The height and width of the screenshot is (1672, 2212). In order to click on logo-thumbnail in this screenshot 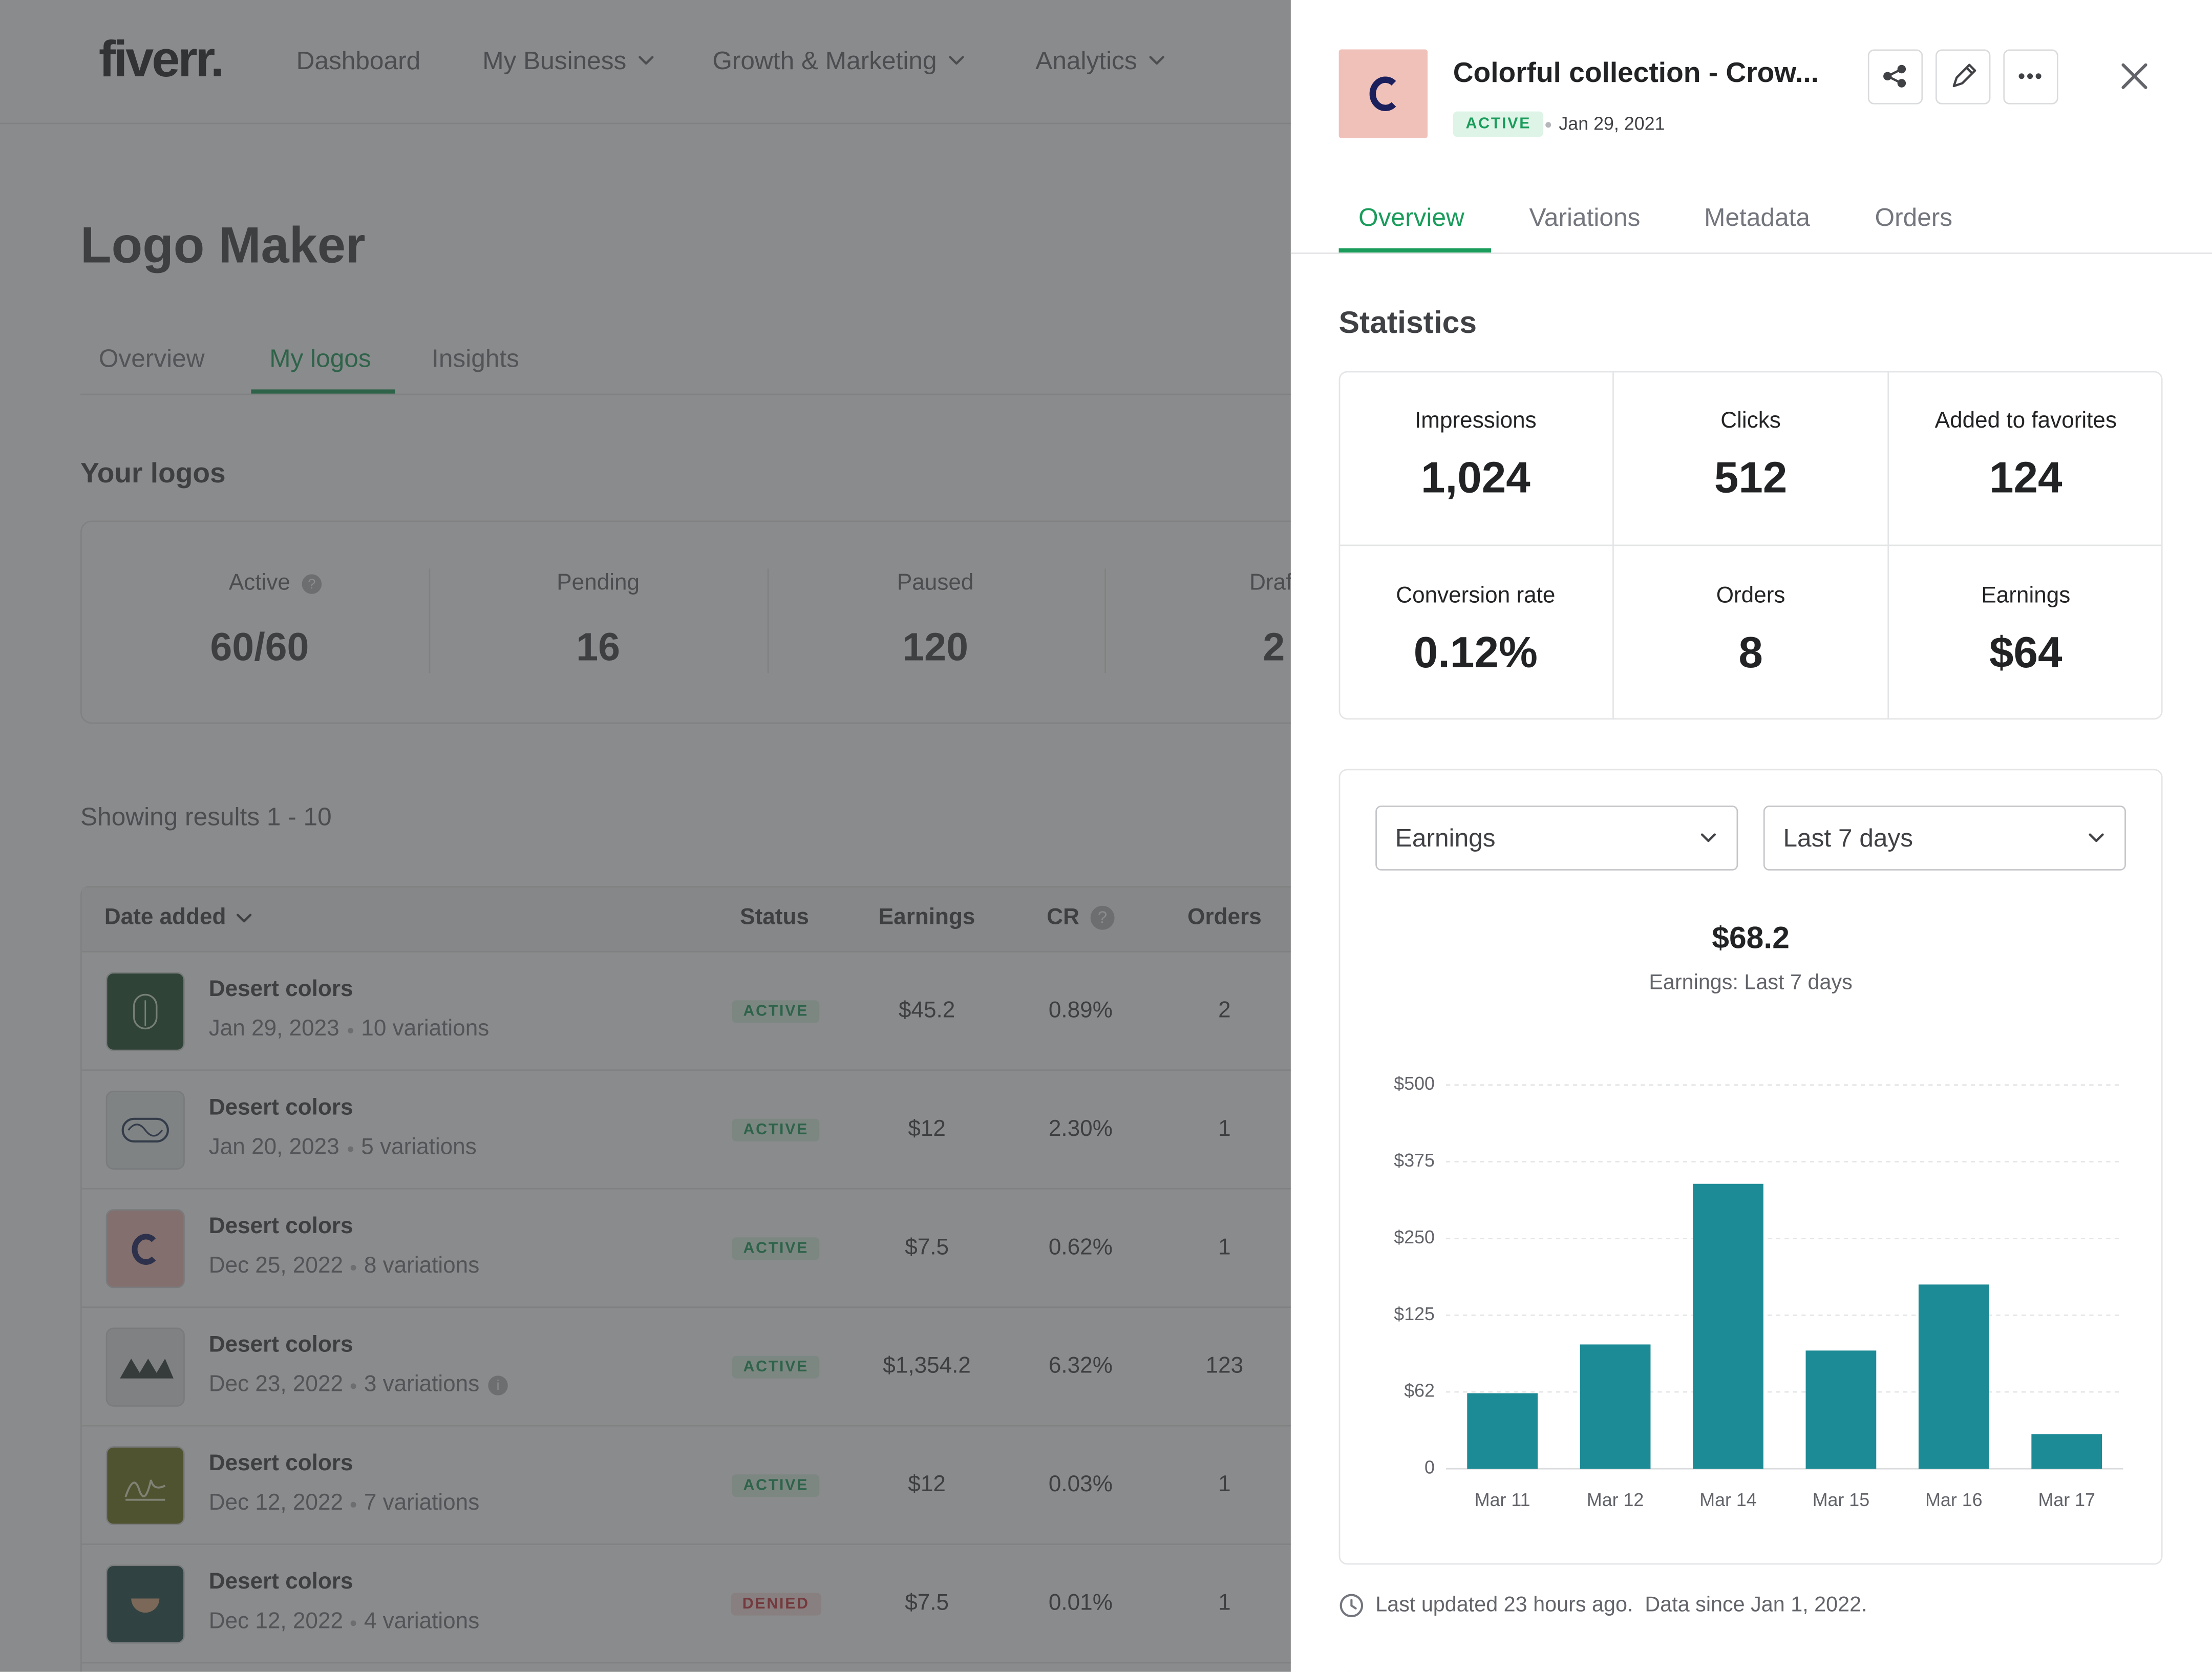, I will do `click(1383, 94)`.